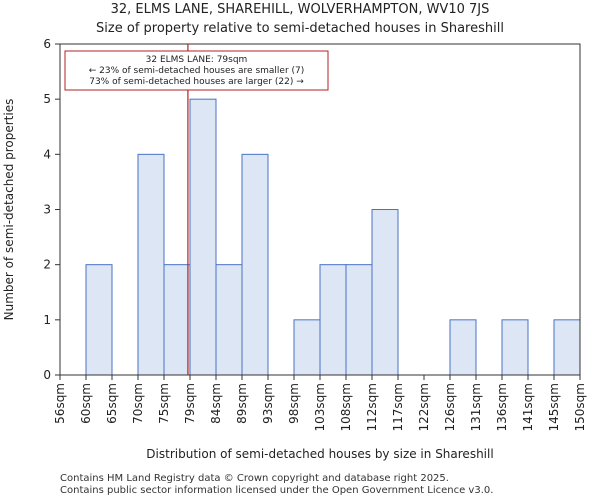  Describe the element at coordinates (346, 407) in the screenshot. I see `x-tick-label: 108sqm` at that location.